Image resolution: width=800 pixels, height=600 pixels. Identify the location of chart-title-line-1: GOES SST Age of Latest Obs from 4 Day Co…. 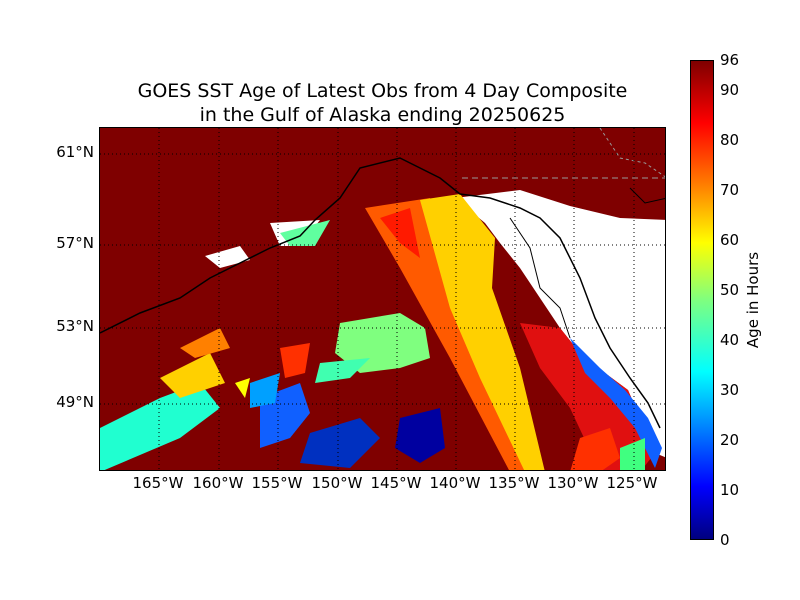
(382, 91).